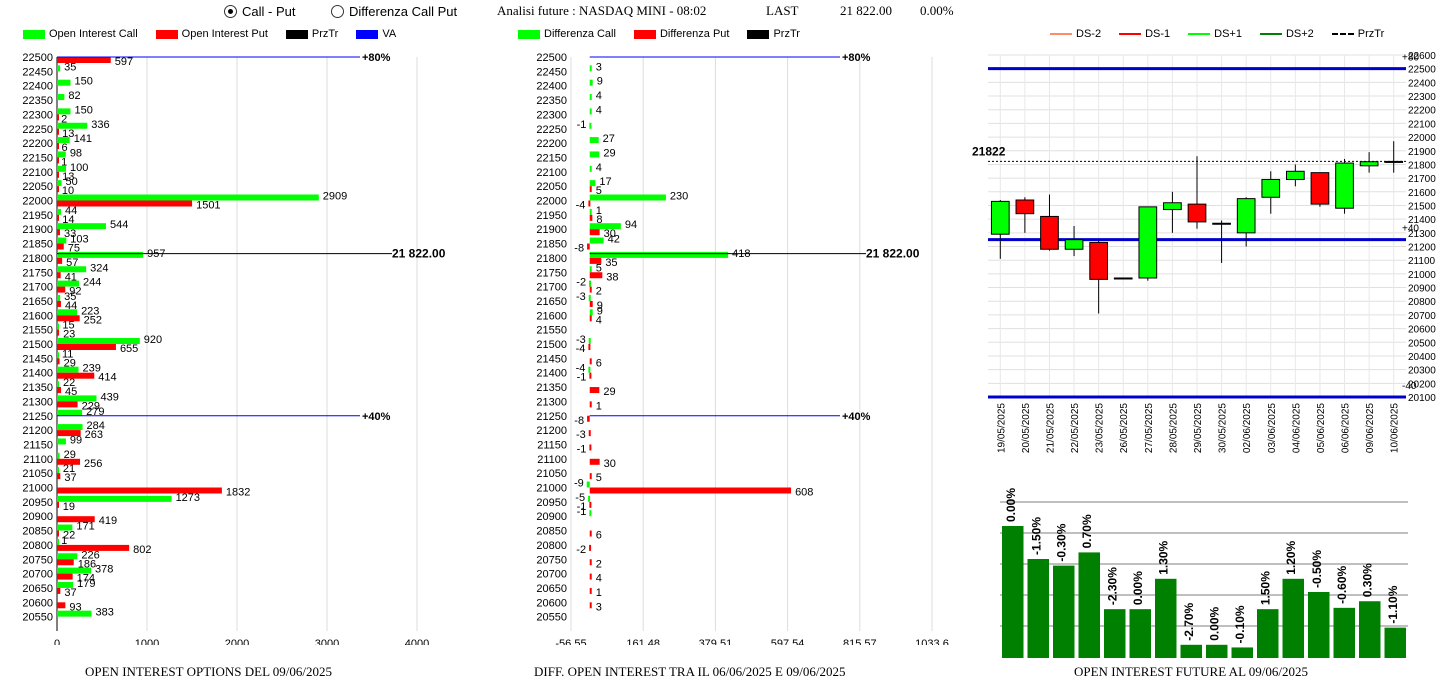  I want to click on strike-label: 21100, so click(38, 460).